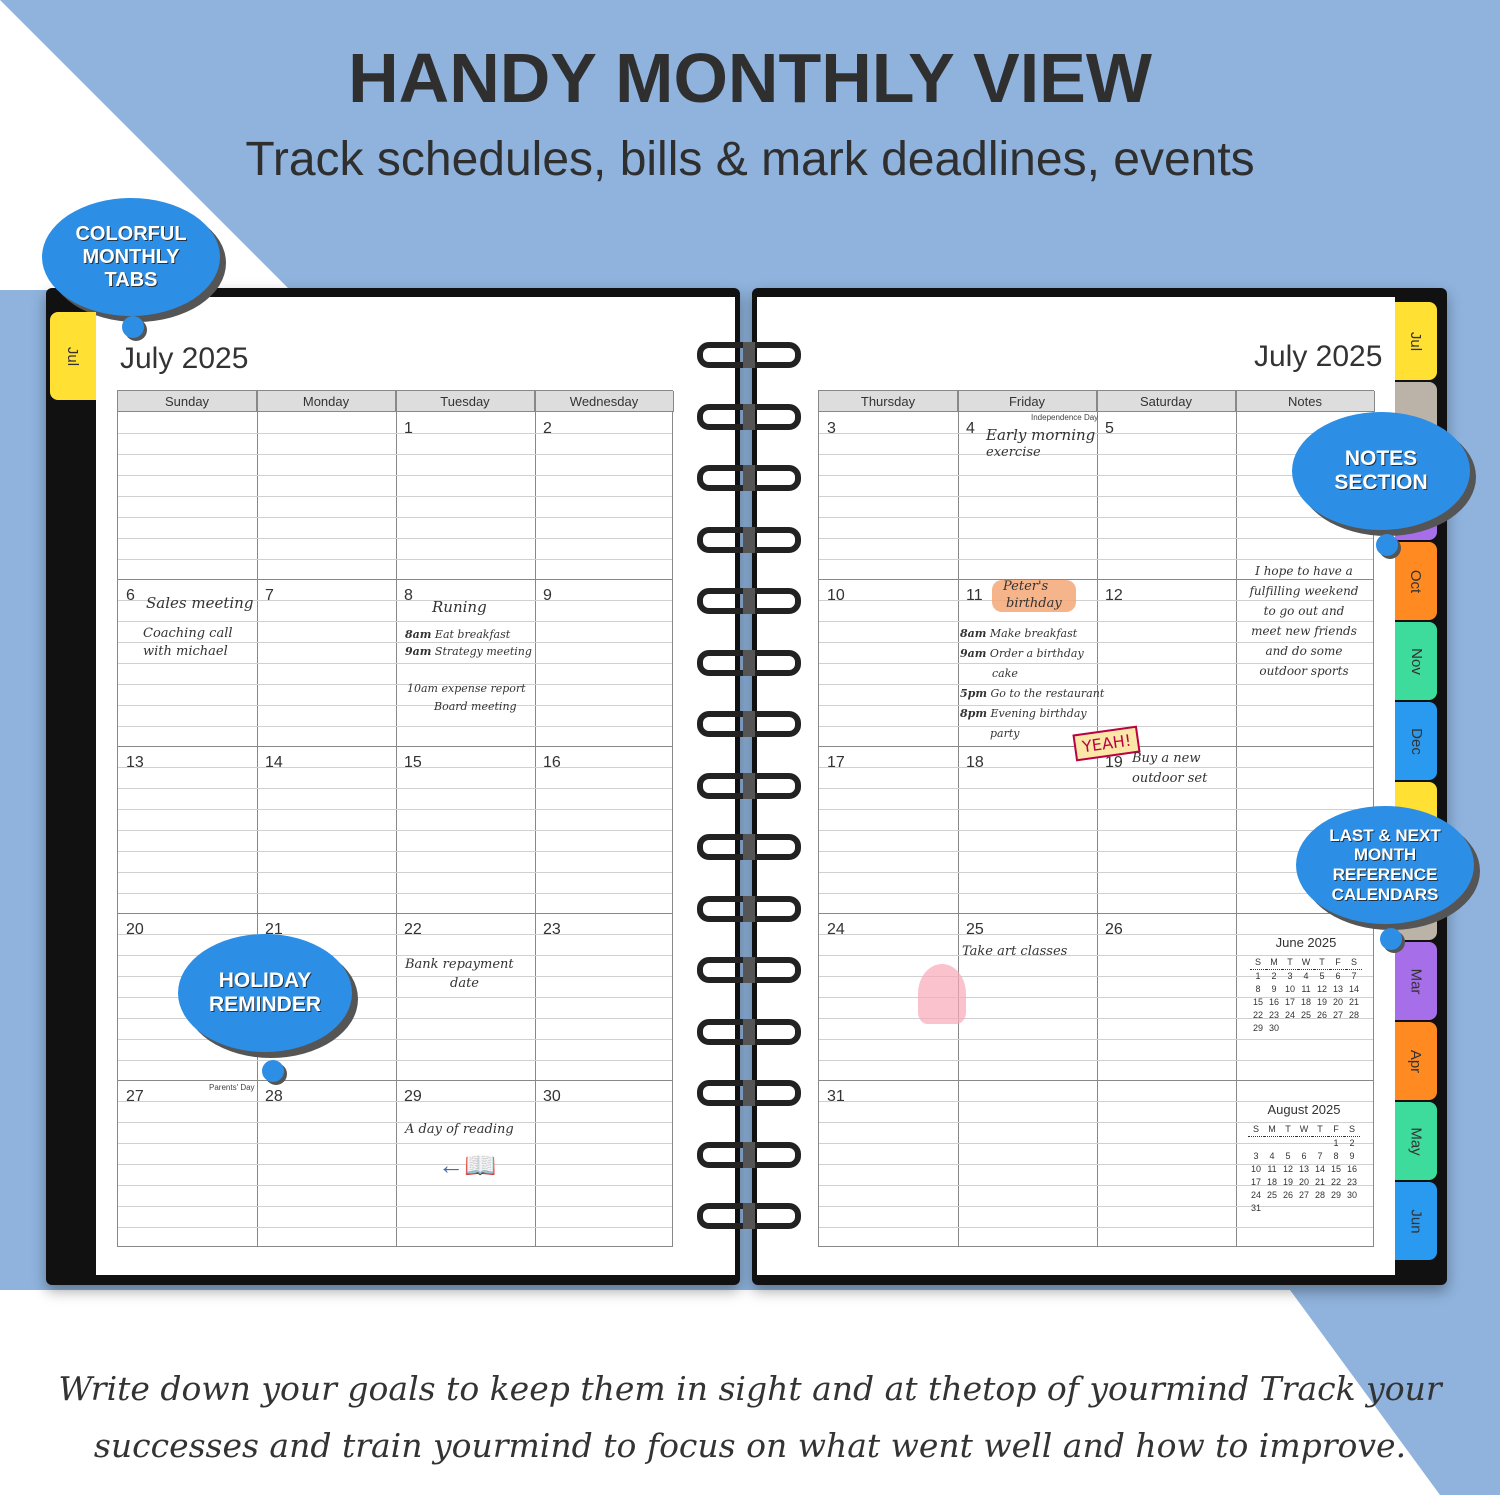 The image size is (1500, 1495). Describe the element at coordinates (1416, 1221) in the screenshot. I see `month-tab: Jun` at that location.